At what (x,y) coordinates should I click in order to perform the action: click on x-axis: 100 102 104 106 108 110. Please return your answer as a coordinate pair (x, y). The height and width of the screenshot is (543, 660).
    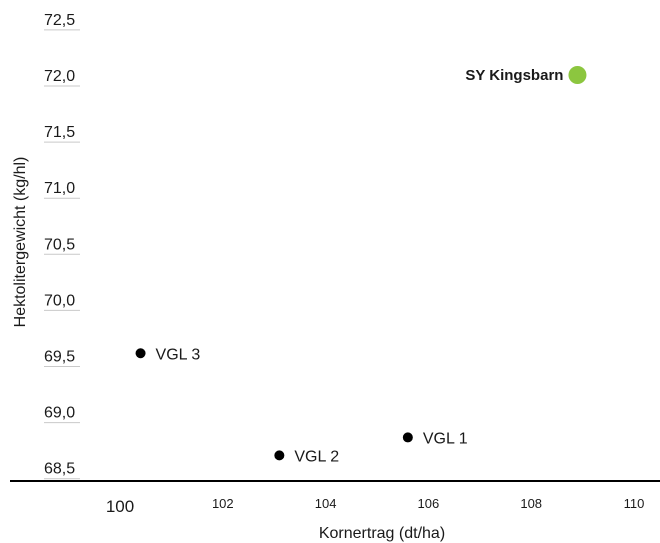
    Looking at the image, I should click on (375, 506).